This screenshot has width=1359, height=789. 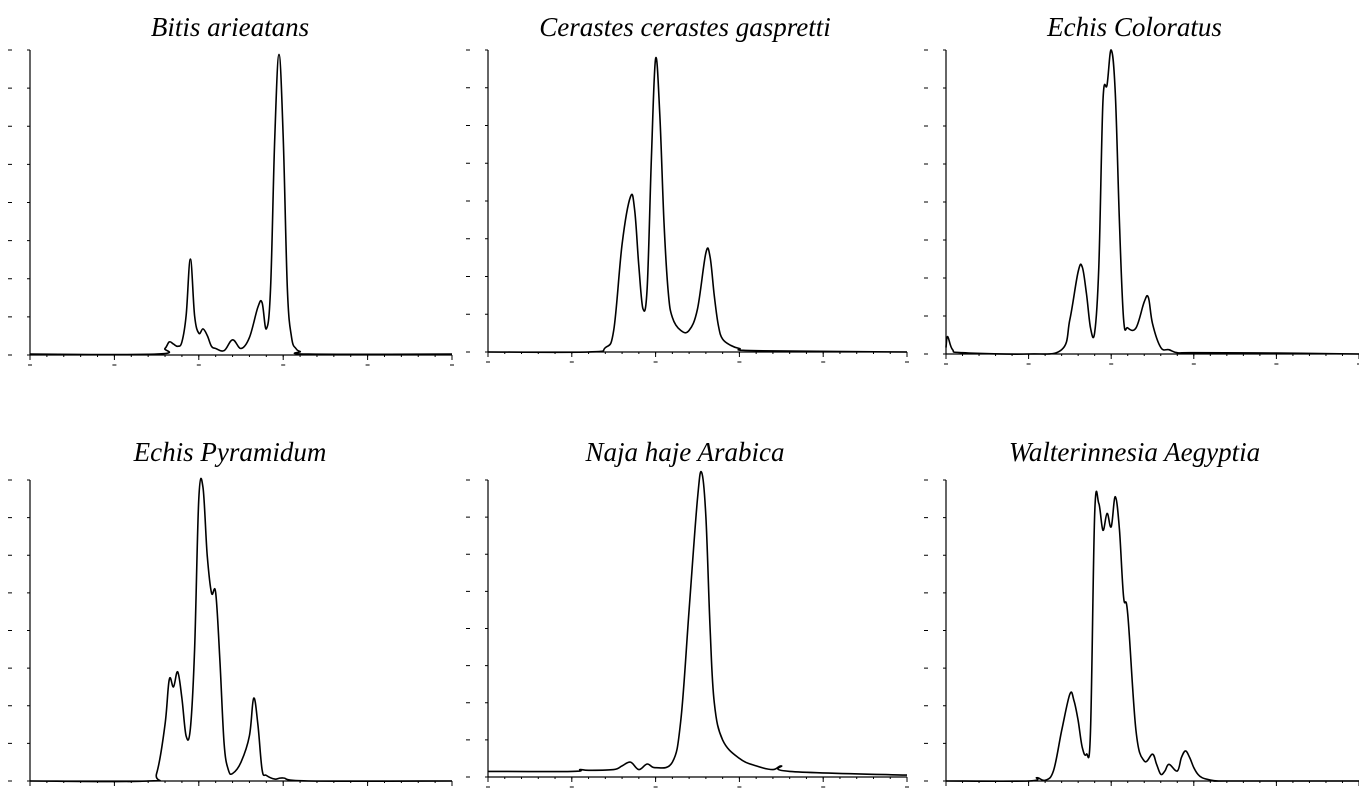 What do you see at coordinates (230, 452) in the screenshot?
I see `chart-title: Echis Pyramidum` at bounding box center [230, 452].